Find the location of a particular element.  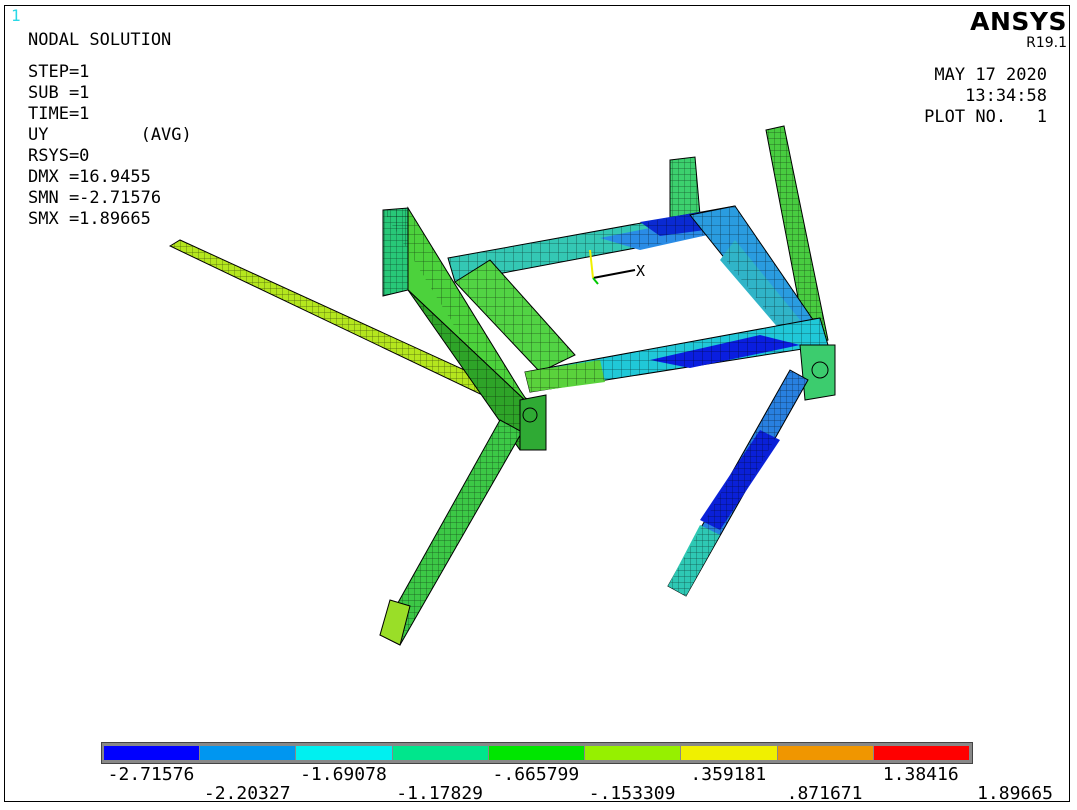

info-line: DMX =16.9455 is located at coordinates (89, 177).